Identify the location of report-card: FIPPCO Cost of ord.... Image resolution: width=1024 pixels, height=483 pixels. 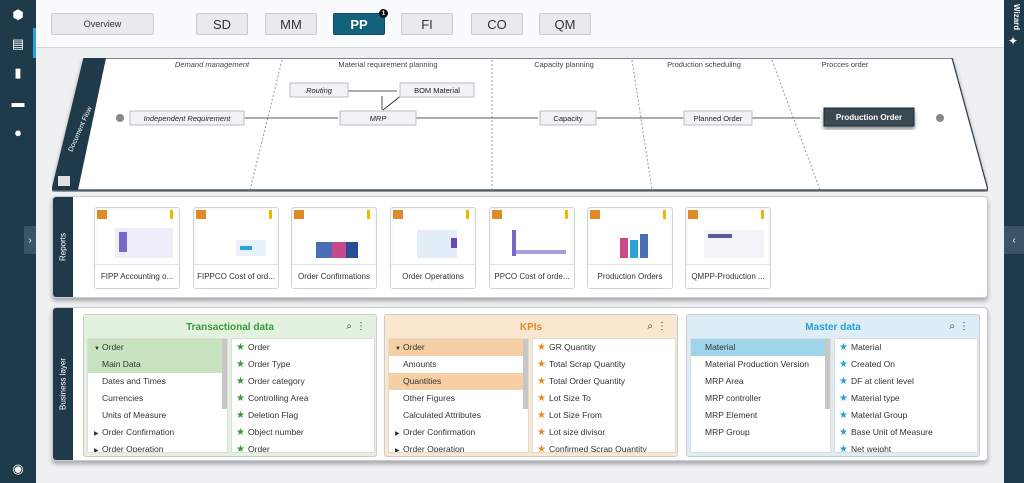
(236, 248).